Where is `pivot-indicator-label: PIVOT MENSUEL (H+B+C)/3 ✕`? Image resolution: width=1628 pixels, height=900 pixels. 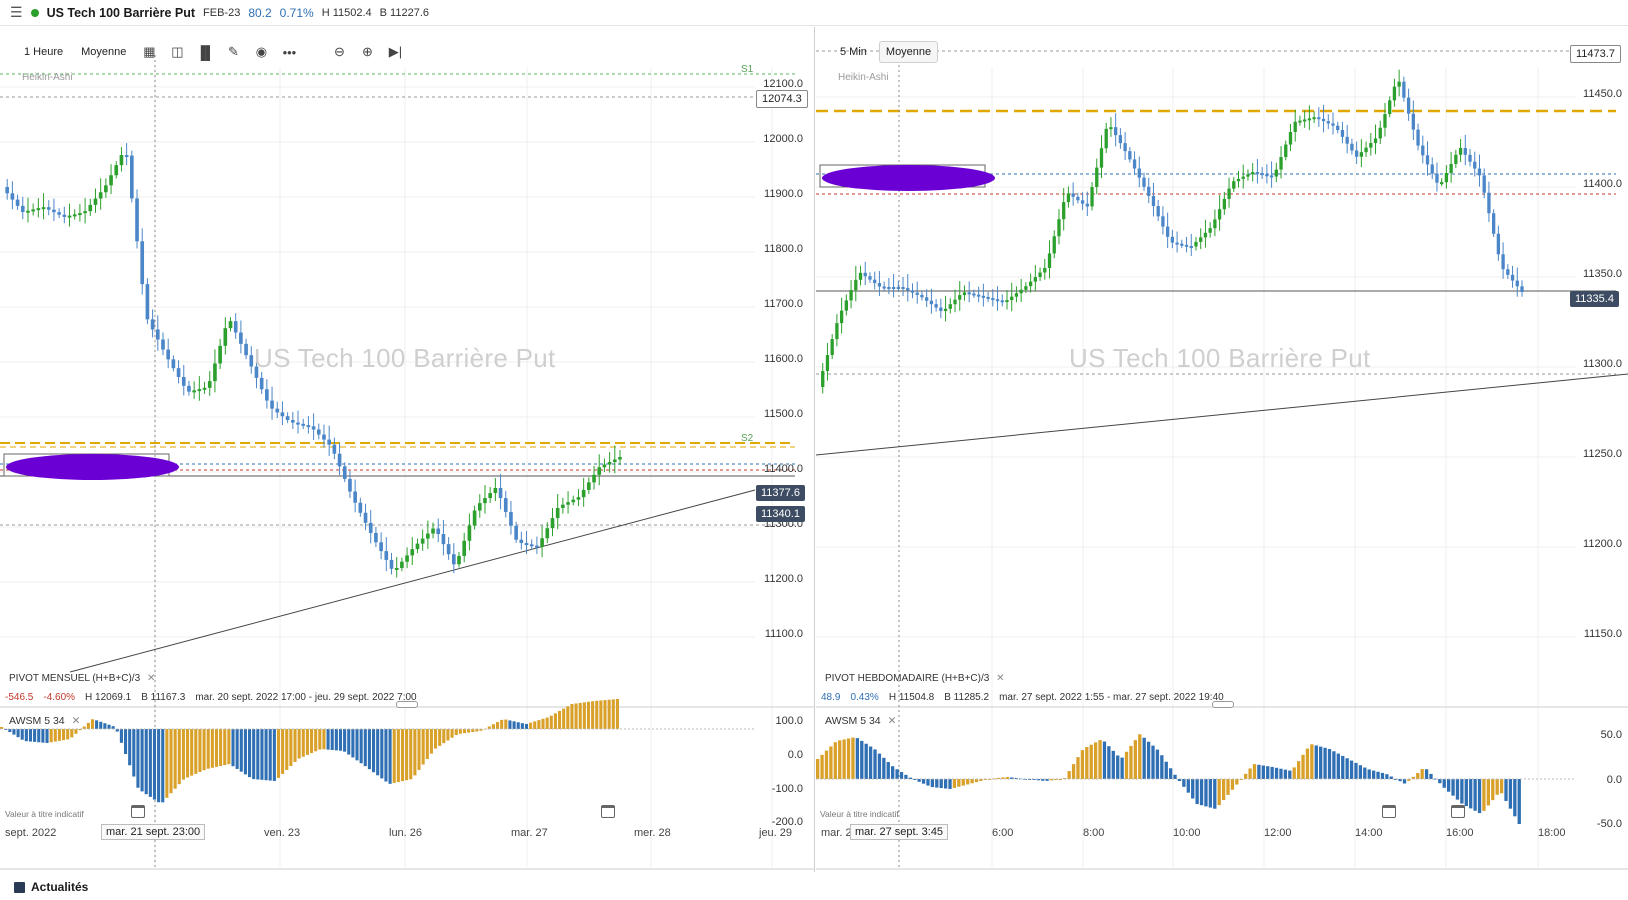
pivot-indicator-label: PIVOT MENSUEL (H+B+C)/3 ✕ is located at coordinates (82, 678).